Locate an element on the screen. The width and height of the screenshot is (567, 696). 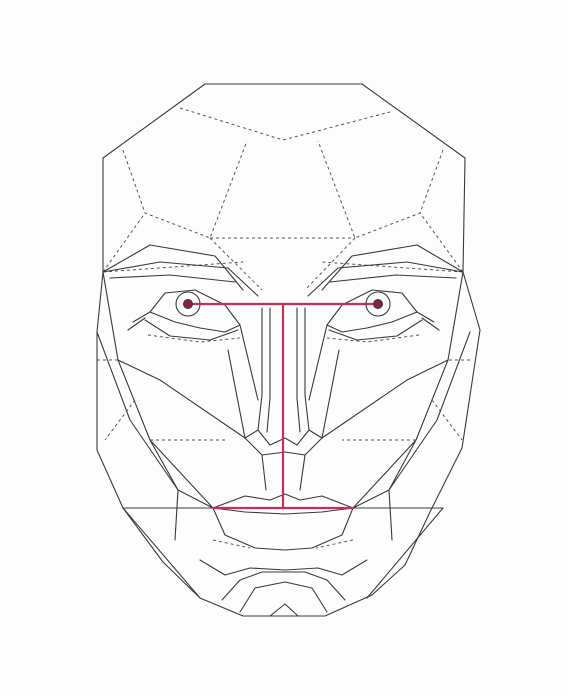
right-jaw-lines is located at coordinates (398, 519).